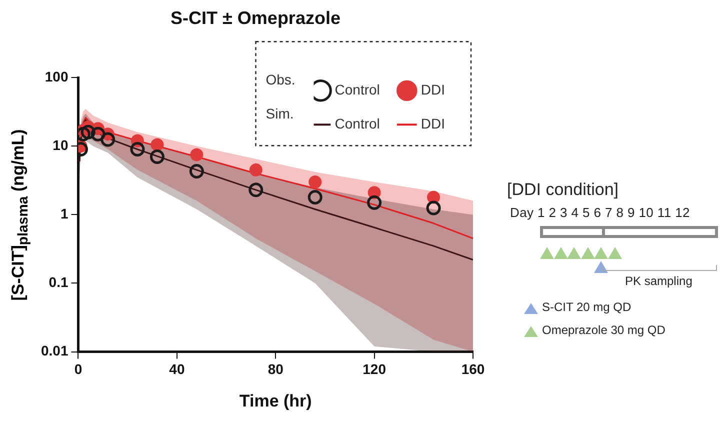 The image size is (725, 424). What do you see at coordinates (473, 369) in the screenshot?
I see `x-tick-label: 160` at bounding box center [473, 369].